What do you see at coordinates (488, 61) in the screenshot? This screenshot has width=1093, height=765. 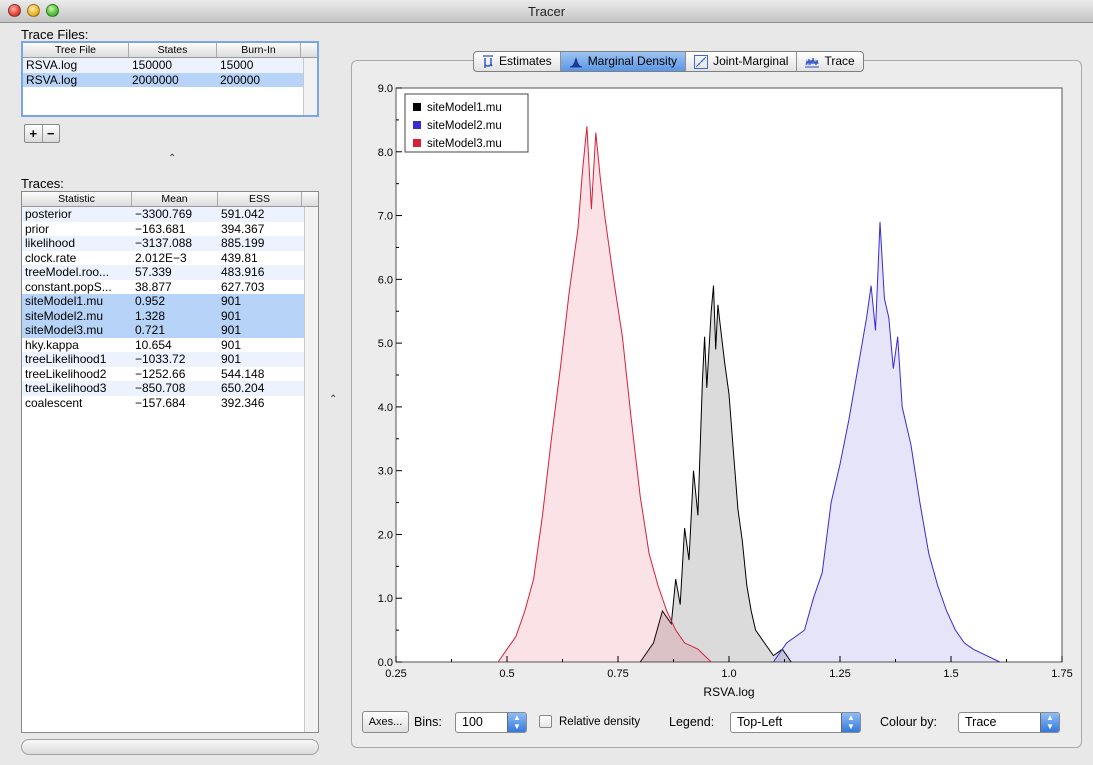 I see `mu-icon` at bounding box center [488, 61].